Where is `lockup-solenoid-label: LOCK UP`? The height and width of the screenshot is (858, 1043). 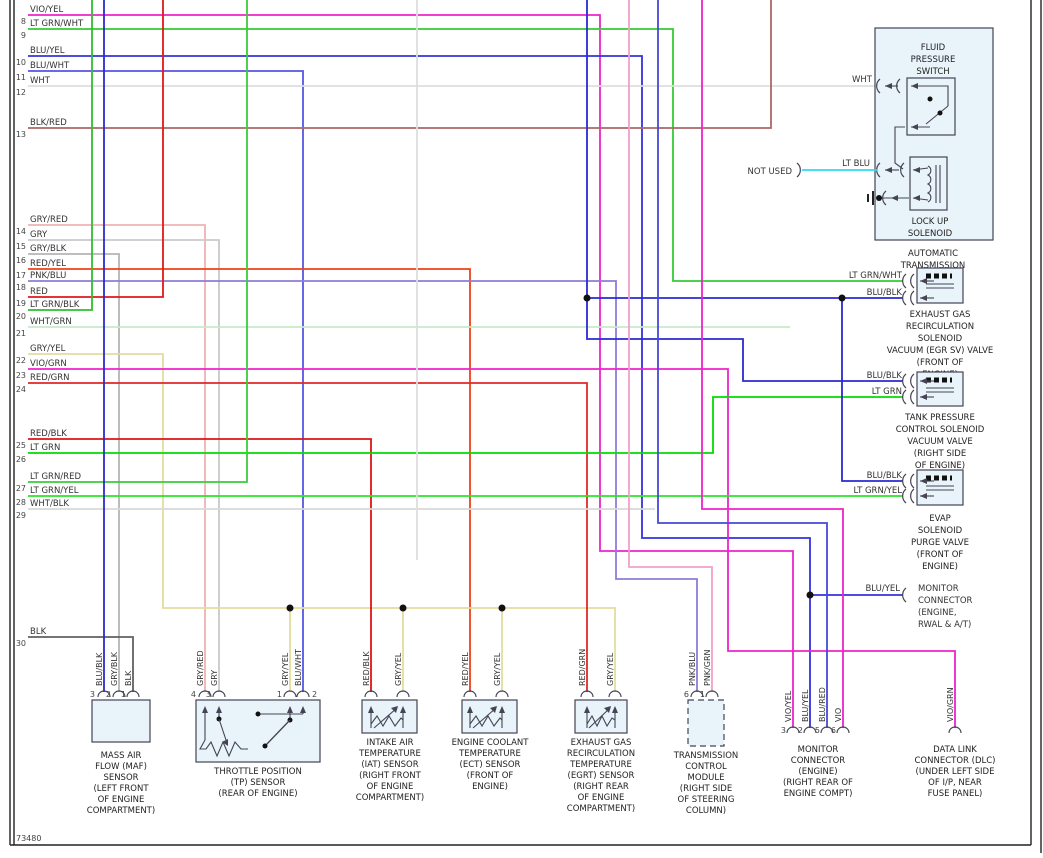 lockup-solenoid-label: LOCK UP is located at coordinates (930, 222).